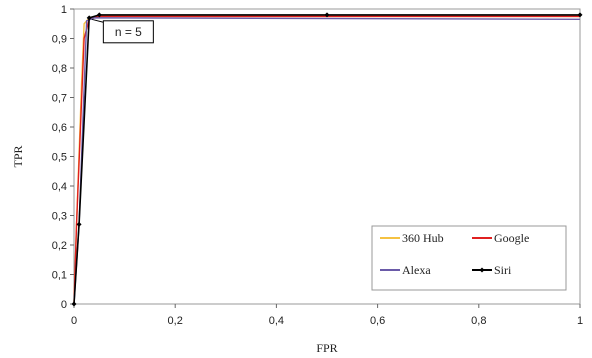  What do you see at coordinates (59, 187) in the screenshot?
I see `y-tick-label: 0,4` at bounding box center [59, 187].